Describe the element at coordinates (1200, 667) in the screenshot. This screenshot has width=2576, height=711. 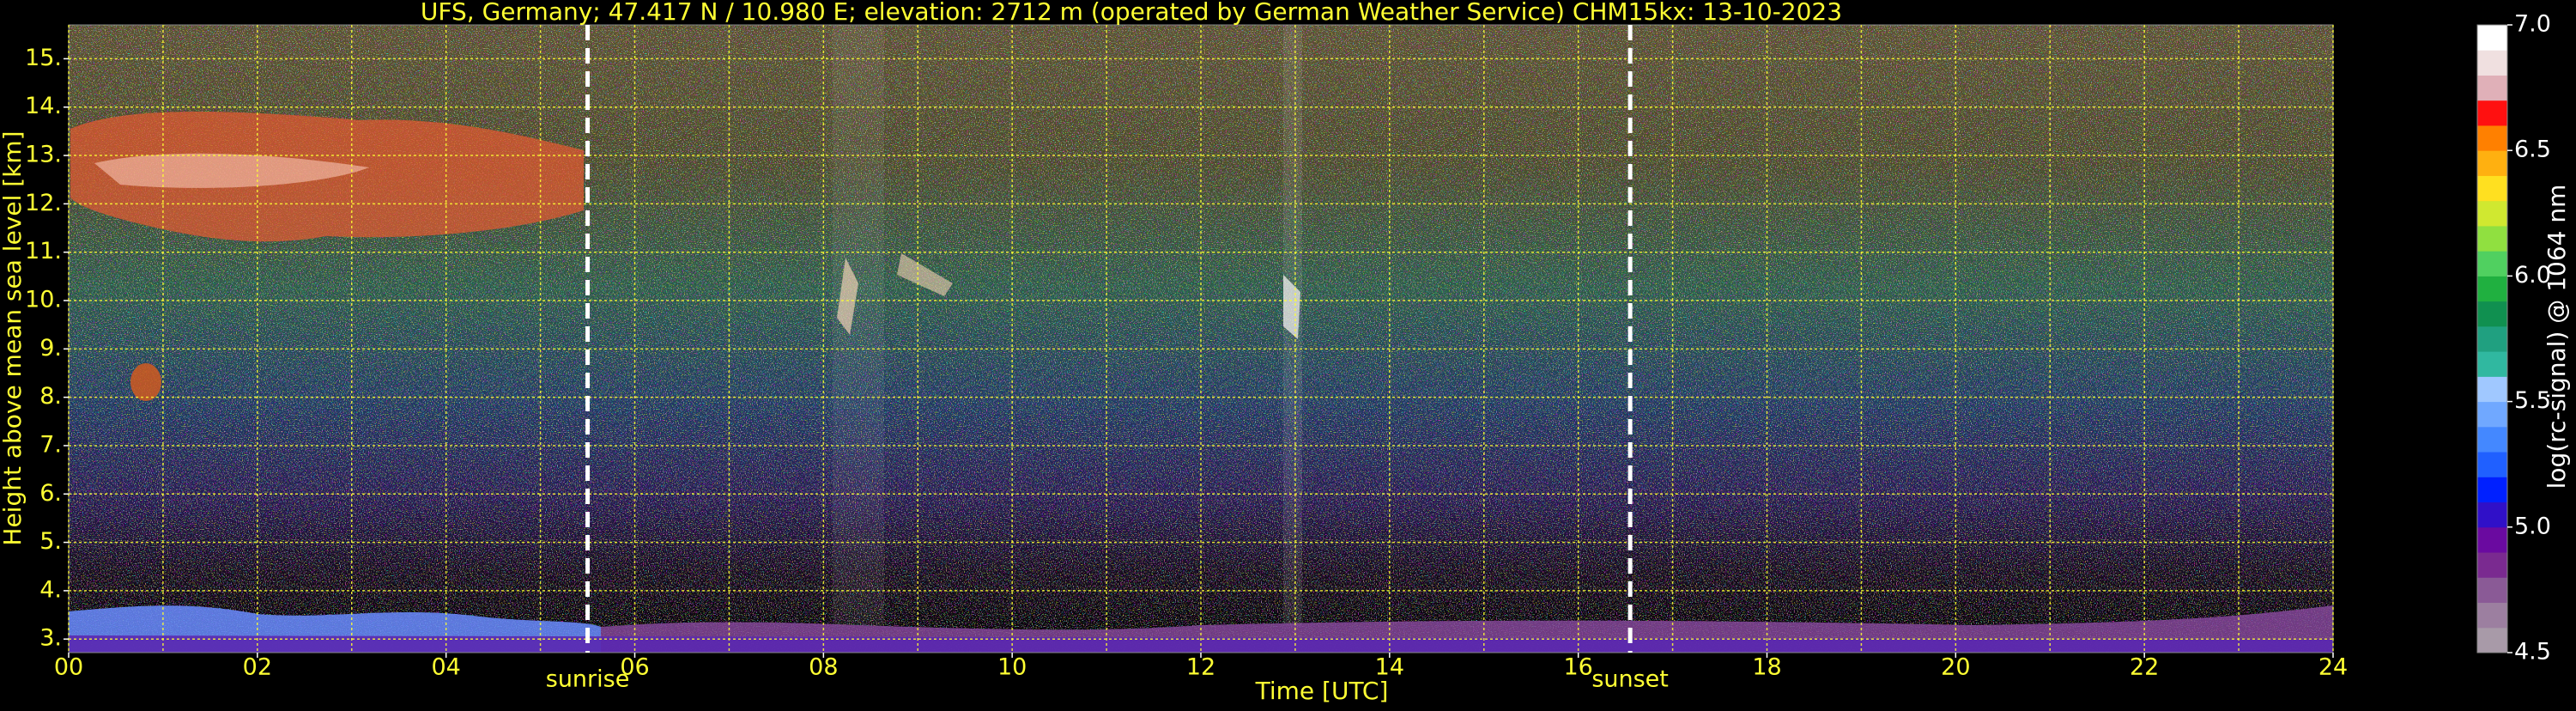
I see `x-tick-label: 12` at that location.